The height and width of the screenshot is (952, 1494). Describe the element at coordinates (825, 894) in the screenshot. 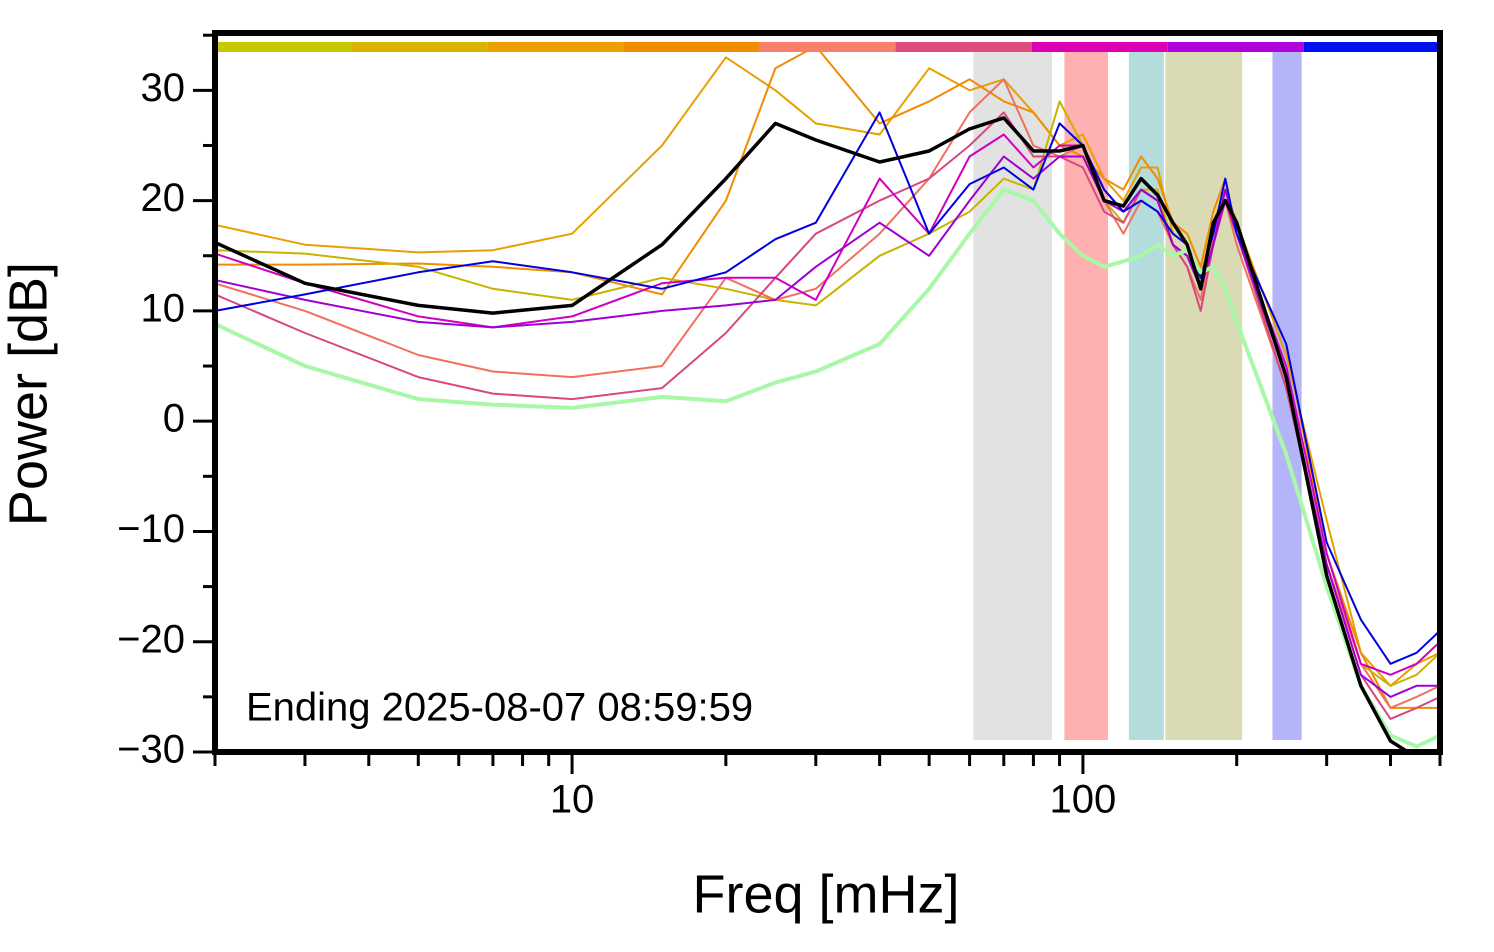

I see `x-axis-title: Freq [mHz]` at that location.